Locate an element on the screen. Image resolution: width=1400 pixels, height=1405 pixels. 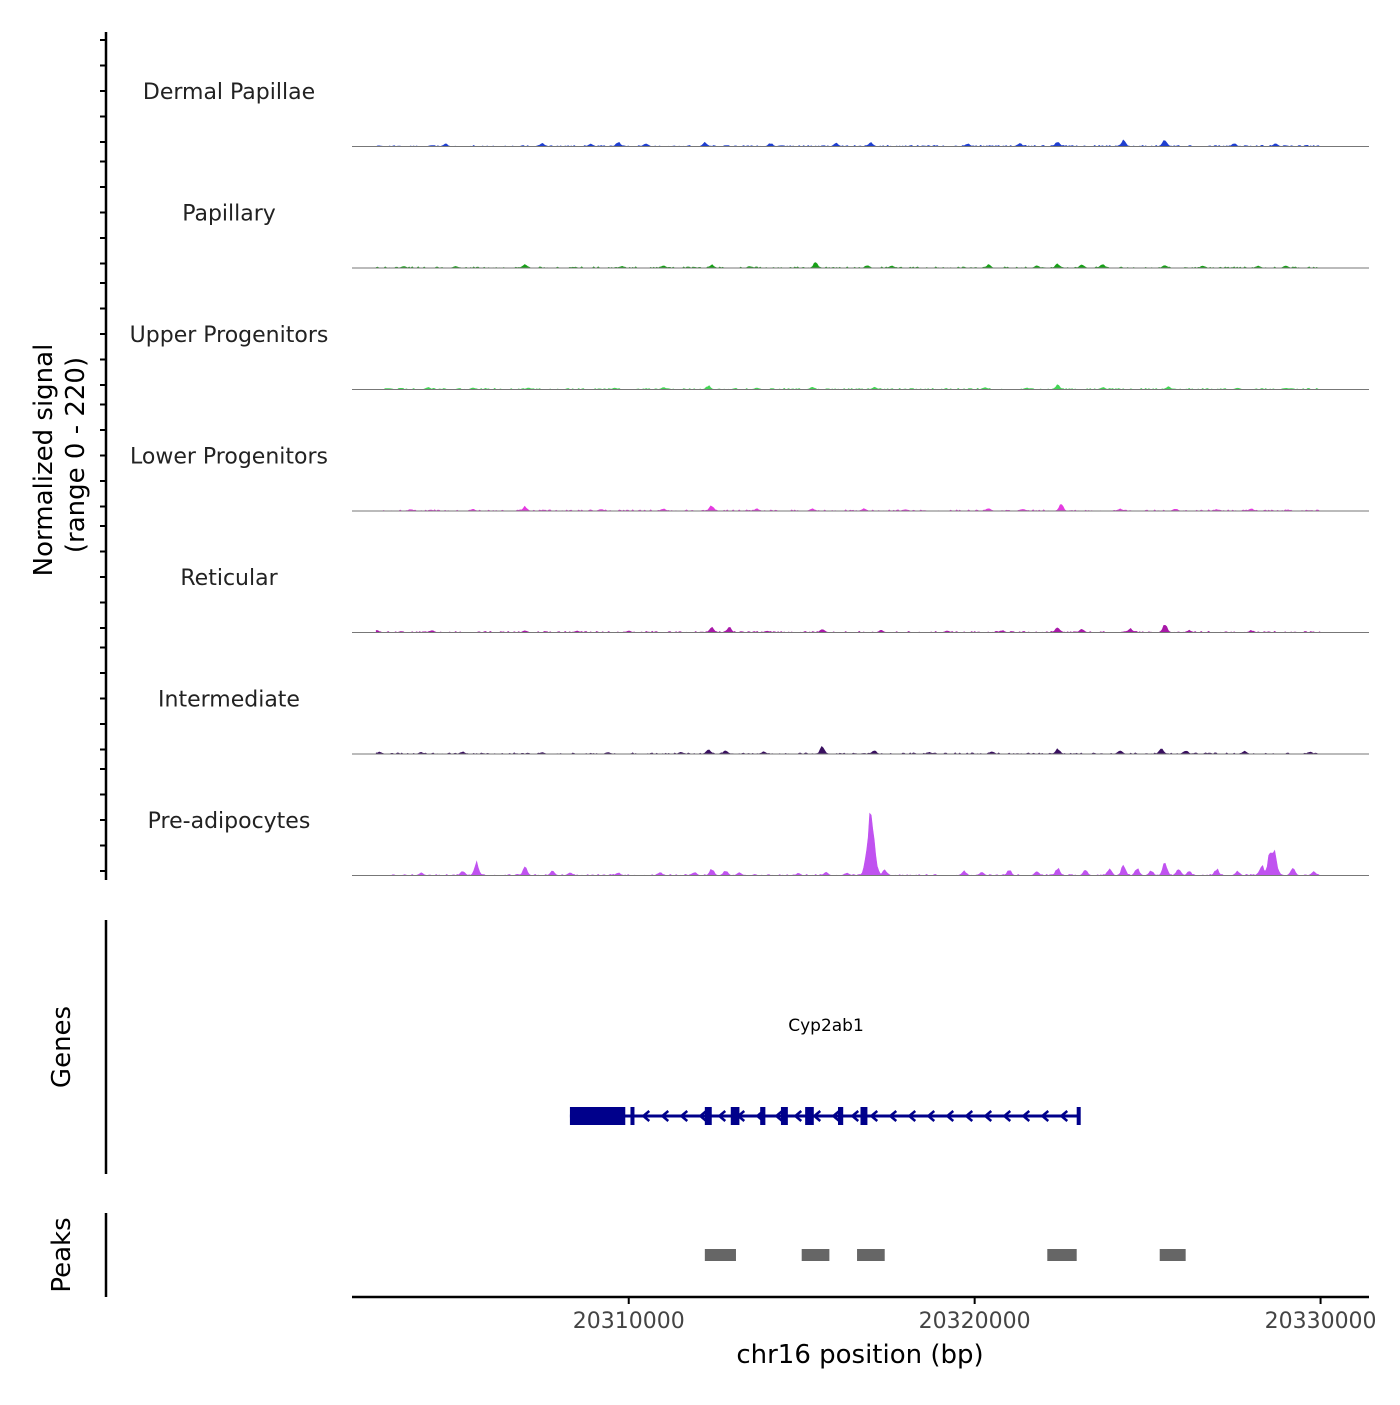
x-tick-label: 20330000 is located at coordinates (1321, 1321).